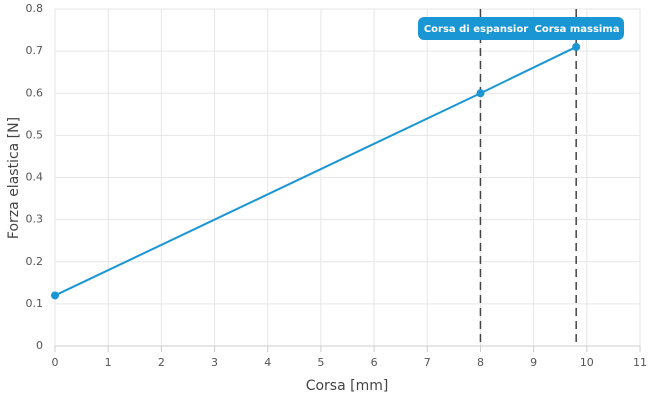 The height and width of the screenshot is (400, 650). What do you see at coordinates (35, 92) in the screenshot?
I see `y-tick-label: 0.6` at bounding box center [35, 92].